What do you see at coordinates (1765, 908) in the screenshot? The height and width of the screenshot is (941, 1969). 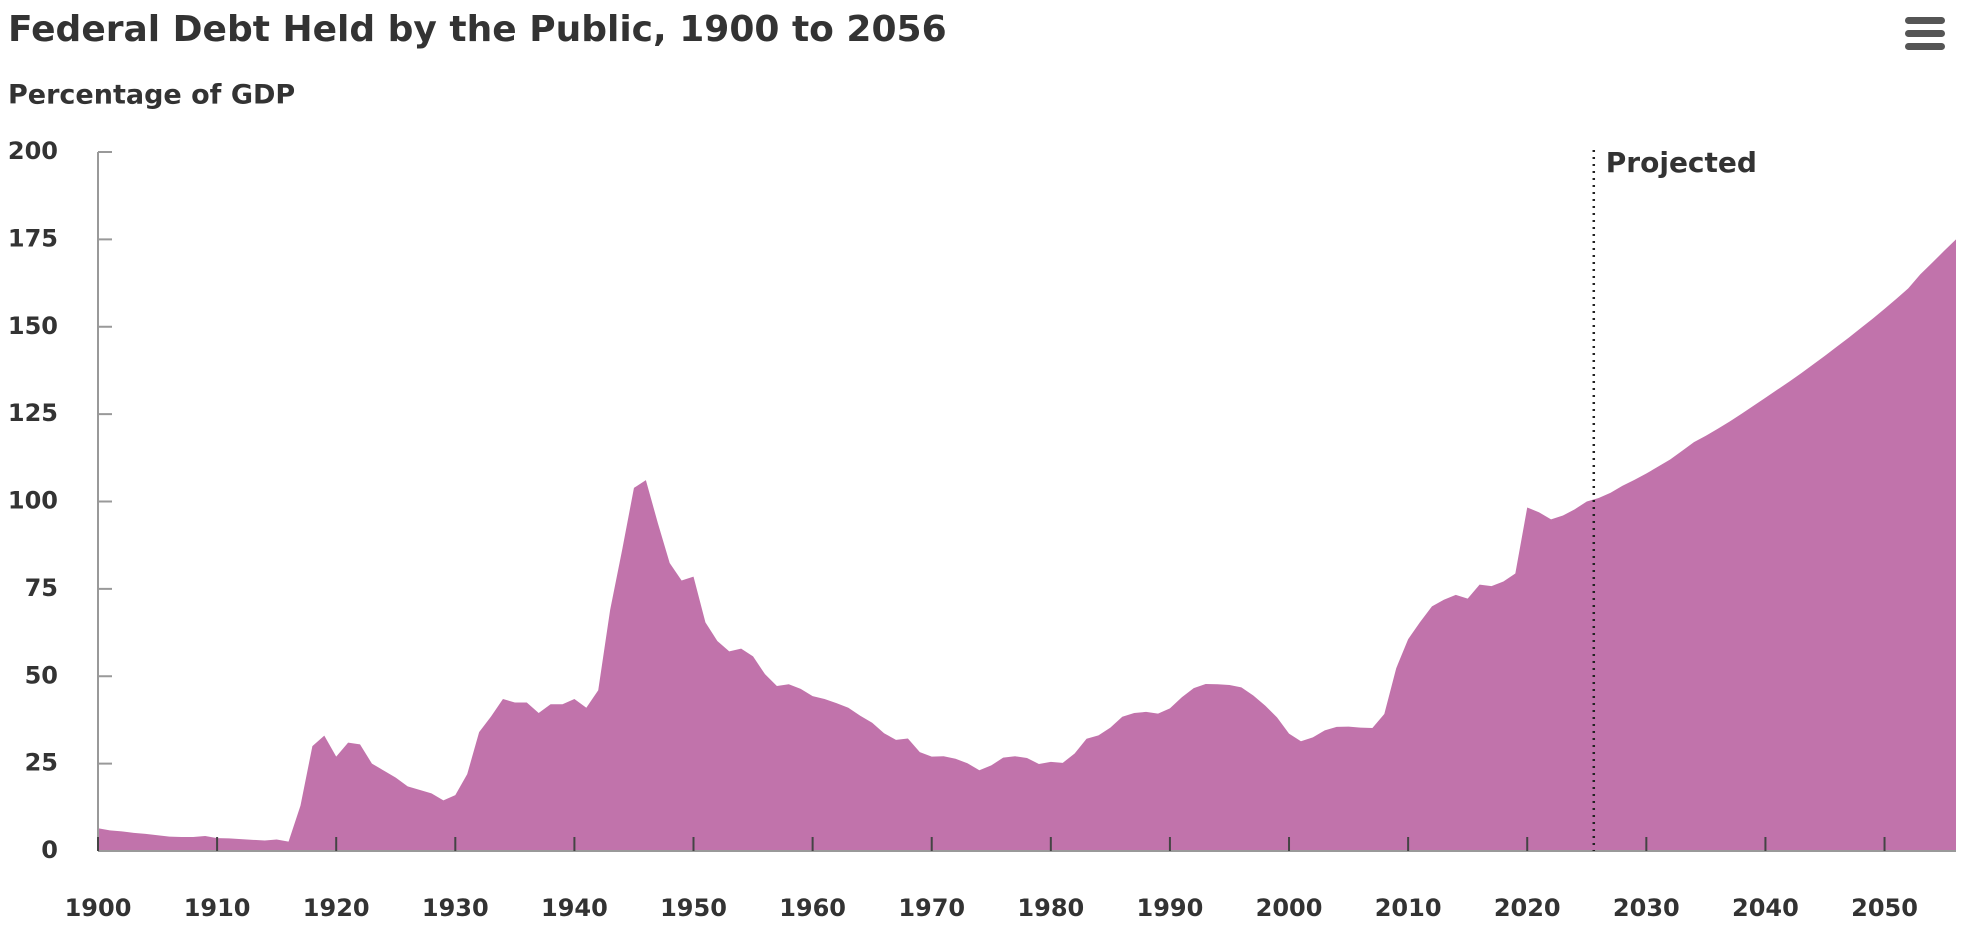 I see `x-tick-label: 2040` at bounding box center [1765, 908].